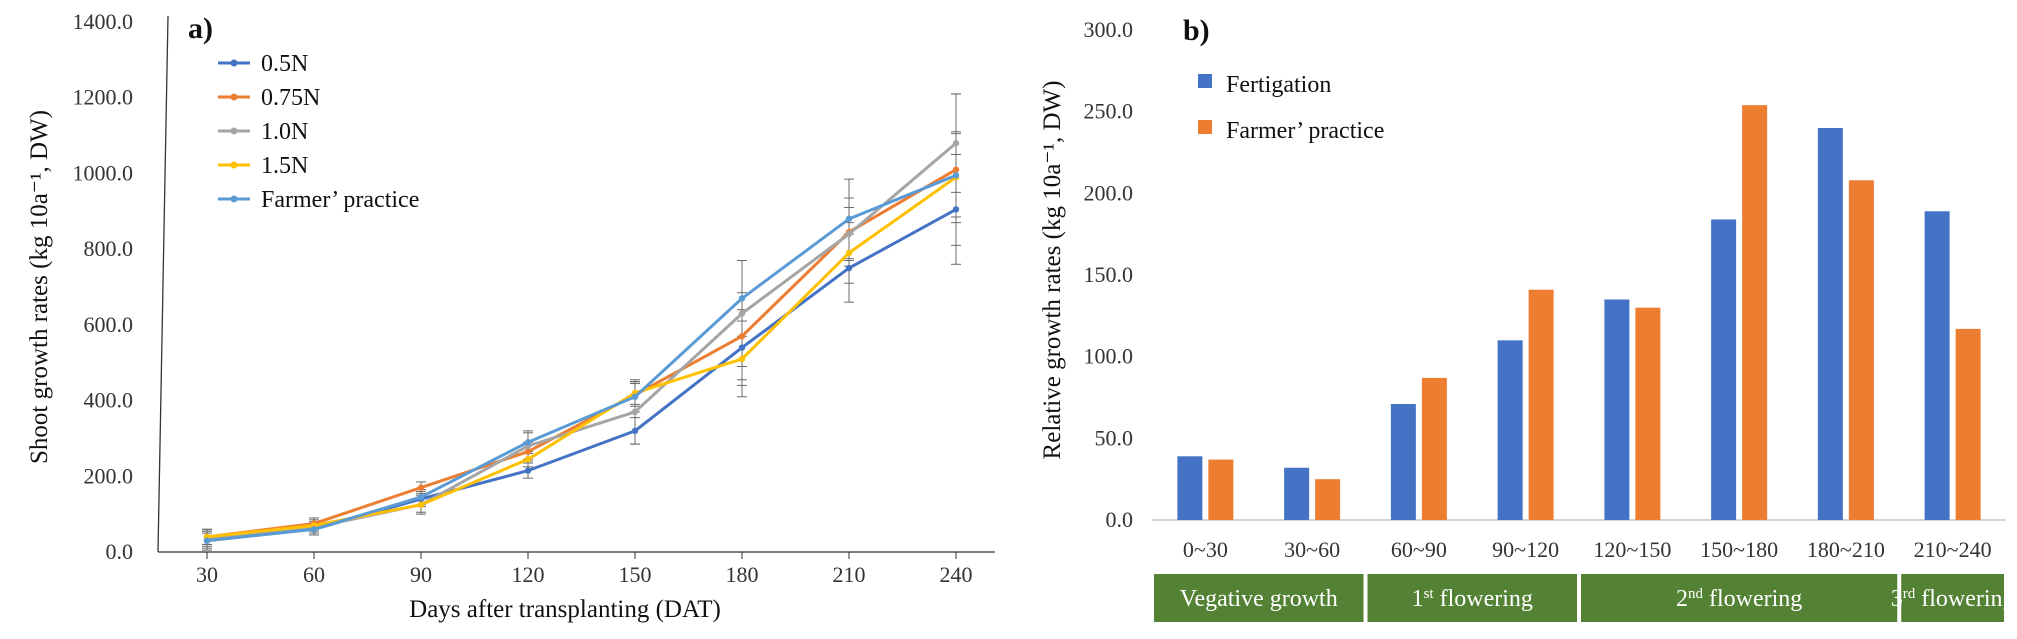  I want to click on y-axis-title-b: Relative growth rates (kg 10a⁻¹, DW), so click(1052, 270).